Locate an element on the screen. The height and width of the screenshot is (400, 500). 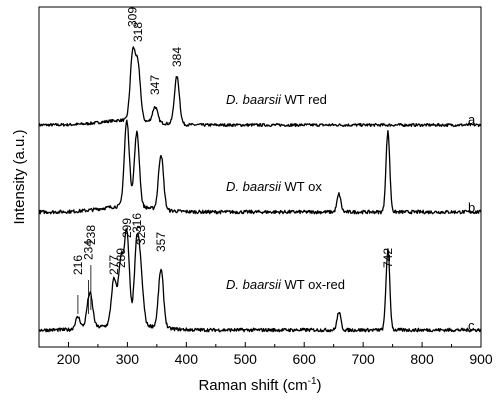
x-tick-label: 400 is located at coordinates (187, 359).